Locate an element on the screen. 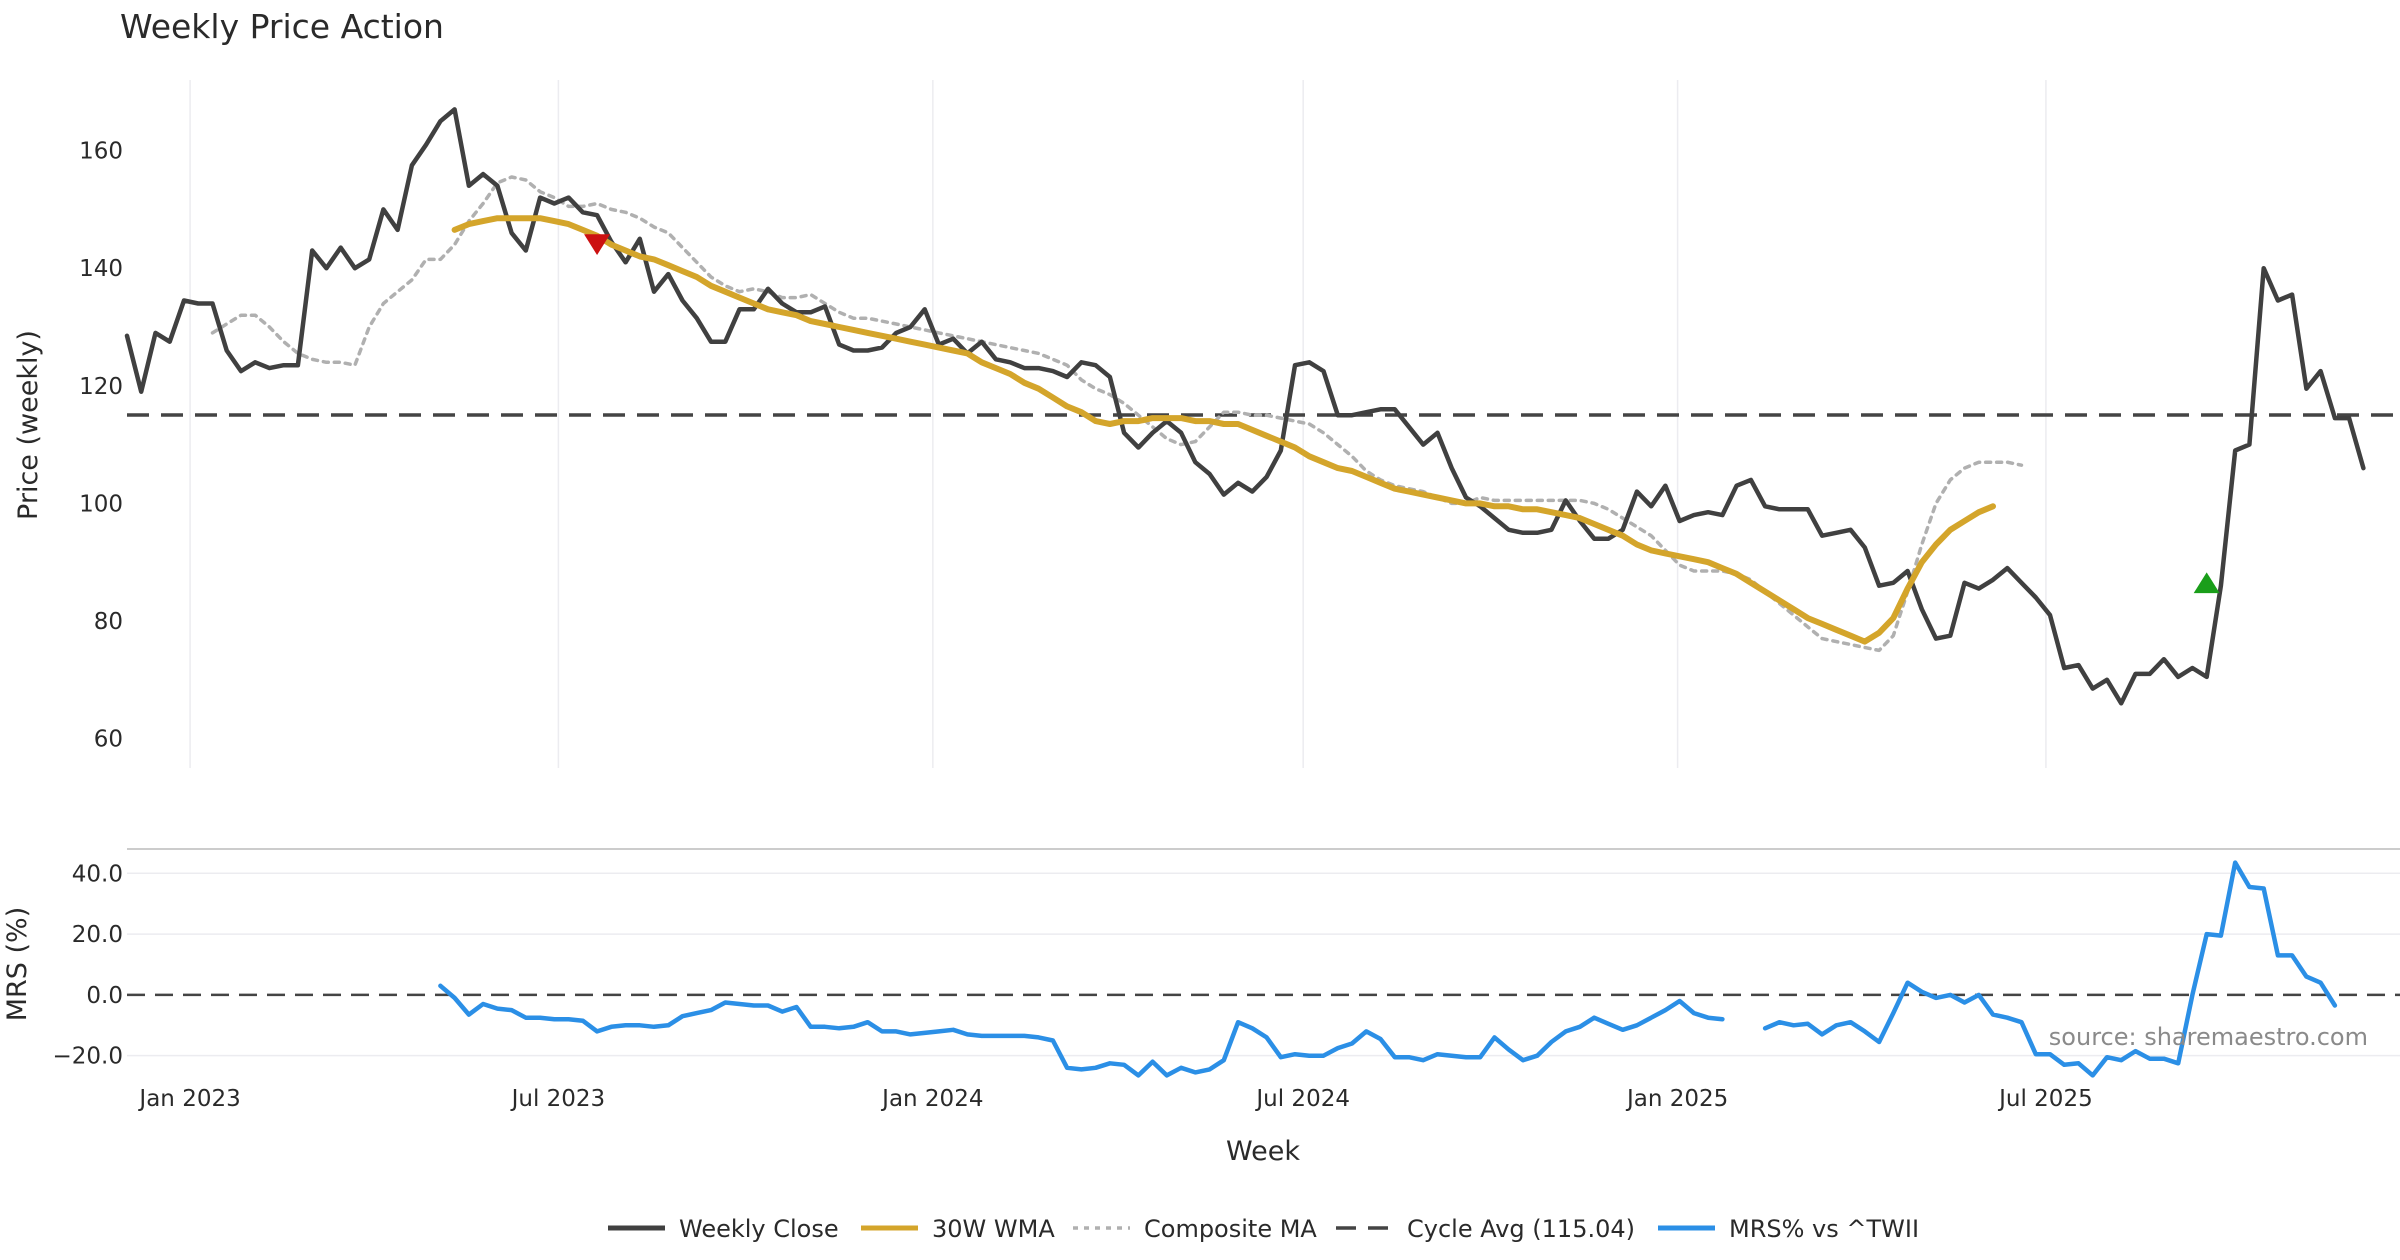 This screenshot has height=1260, width=2400. legend-label: MRS% vs ^TWII is located at coordinates (1824, 1229).